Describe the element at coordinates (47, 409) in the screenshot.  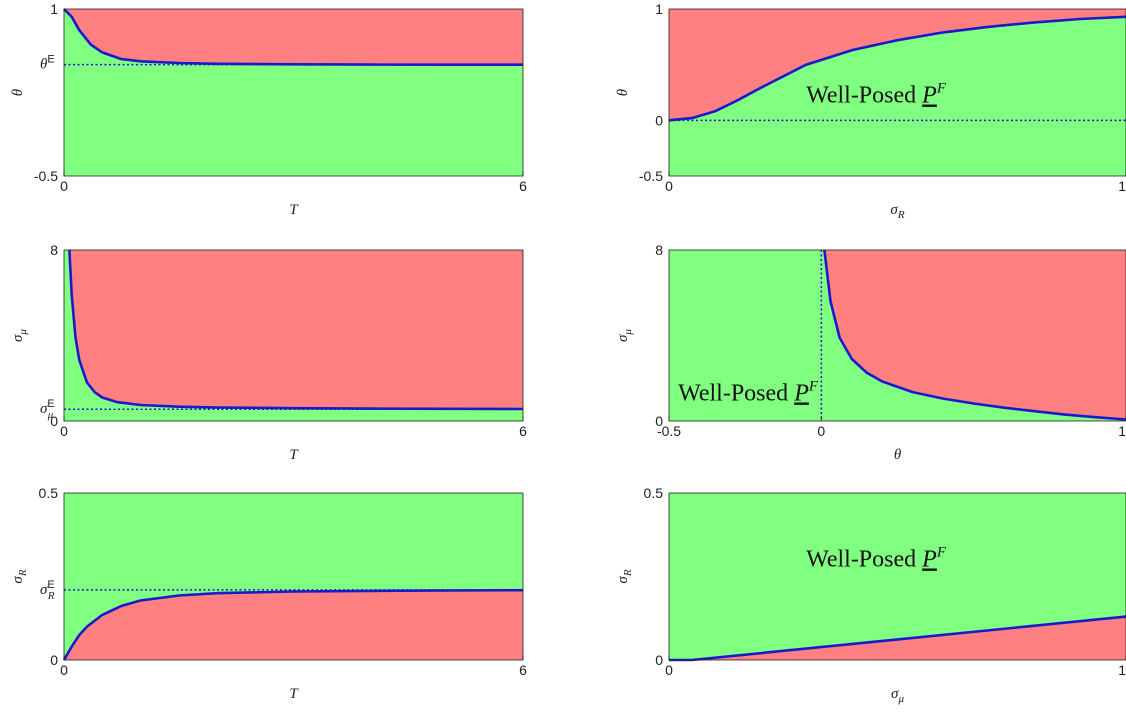
I see `reference-label: σE μ` at that location.